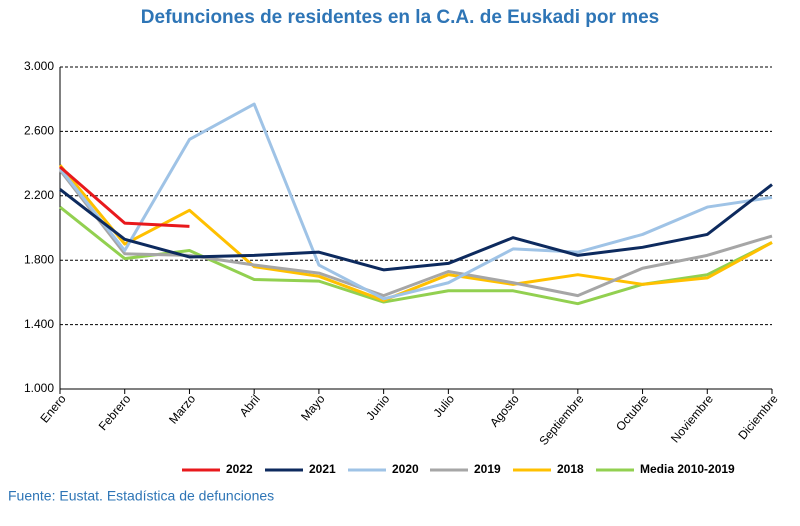  Describe the element at coordinates (504, 411) in the screenshot. I see `x-tick-label: Agosto` at that location.